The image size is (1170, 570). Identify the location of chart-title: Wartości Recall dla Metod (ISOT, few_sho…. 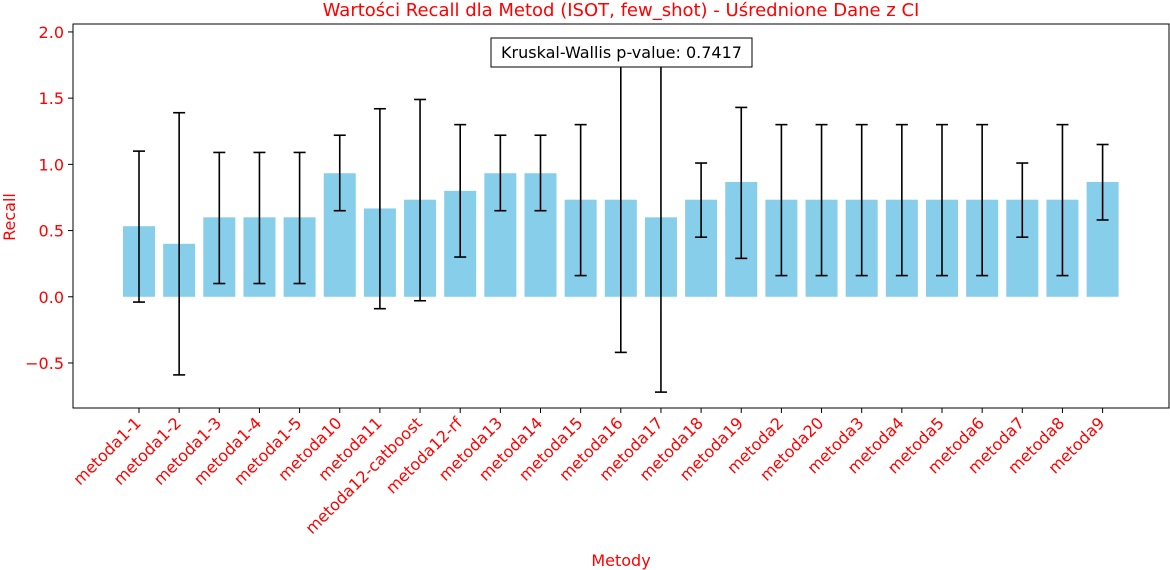
(621, 10).